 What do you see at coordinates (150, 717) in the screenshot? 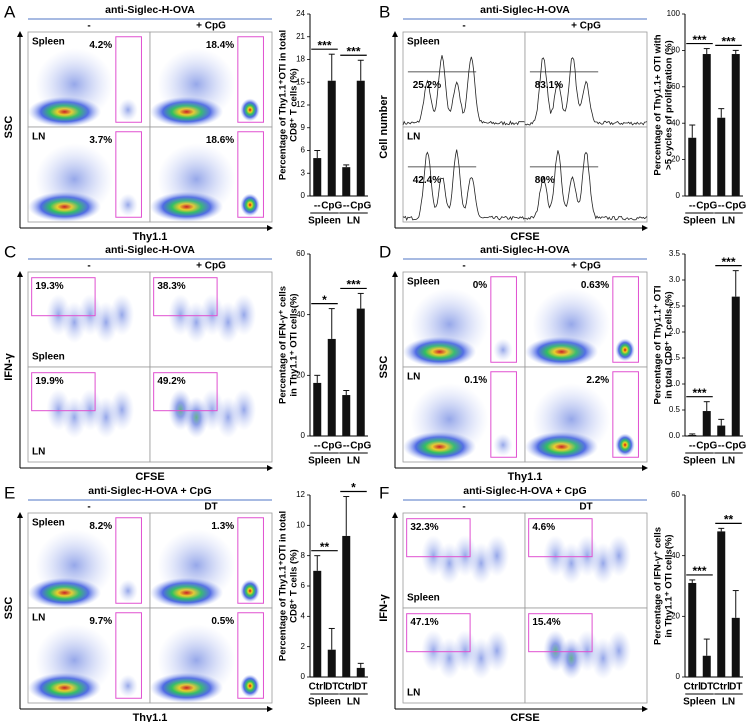
I see `x-axis-label: Thy1.1` at bounding box center [150, 717].